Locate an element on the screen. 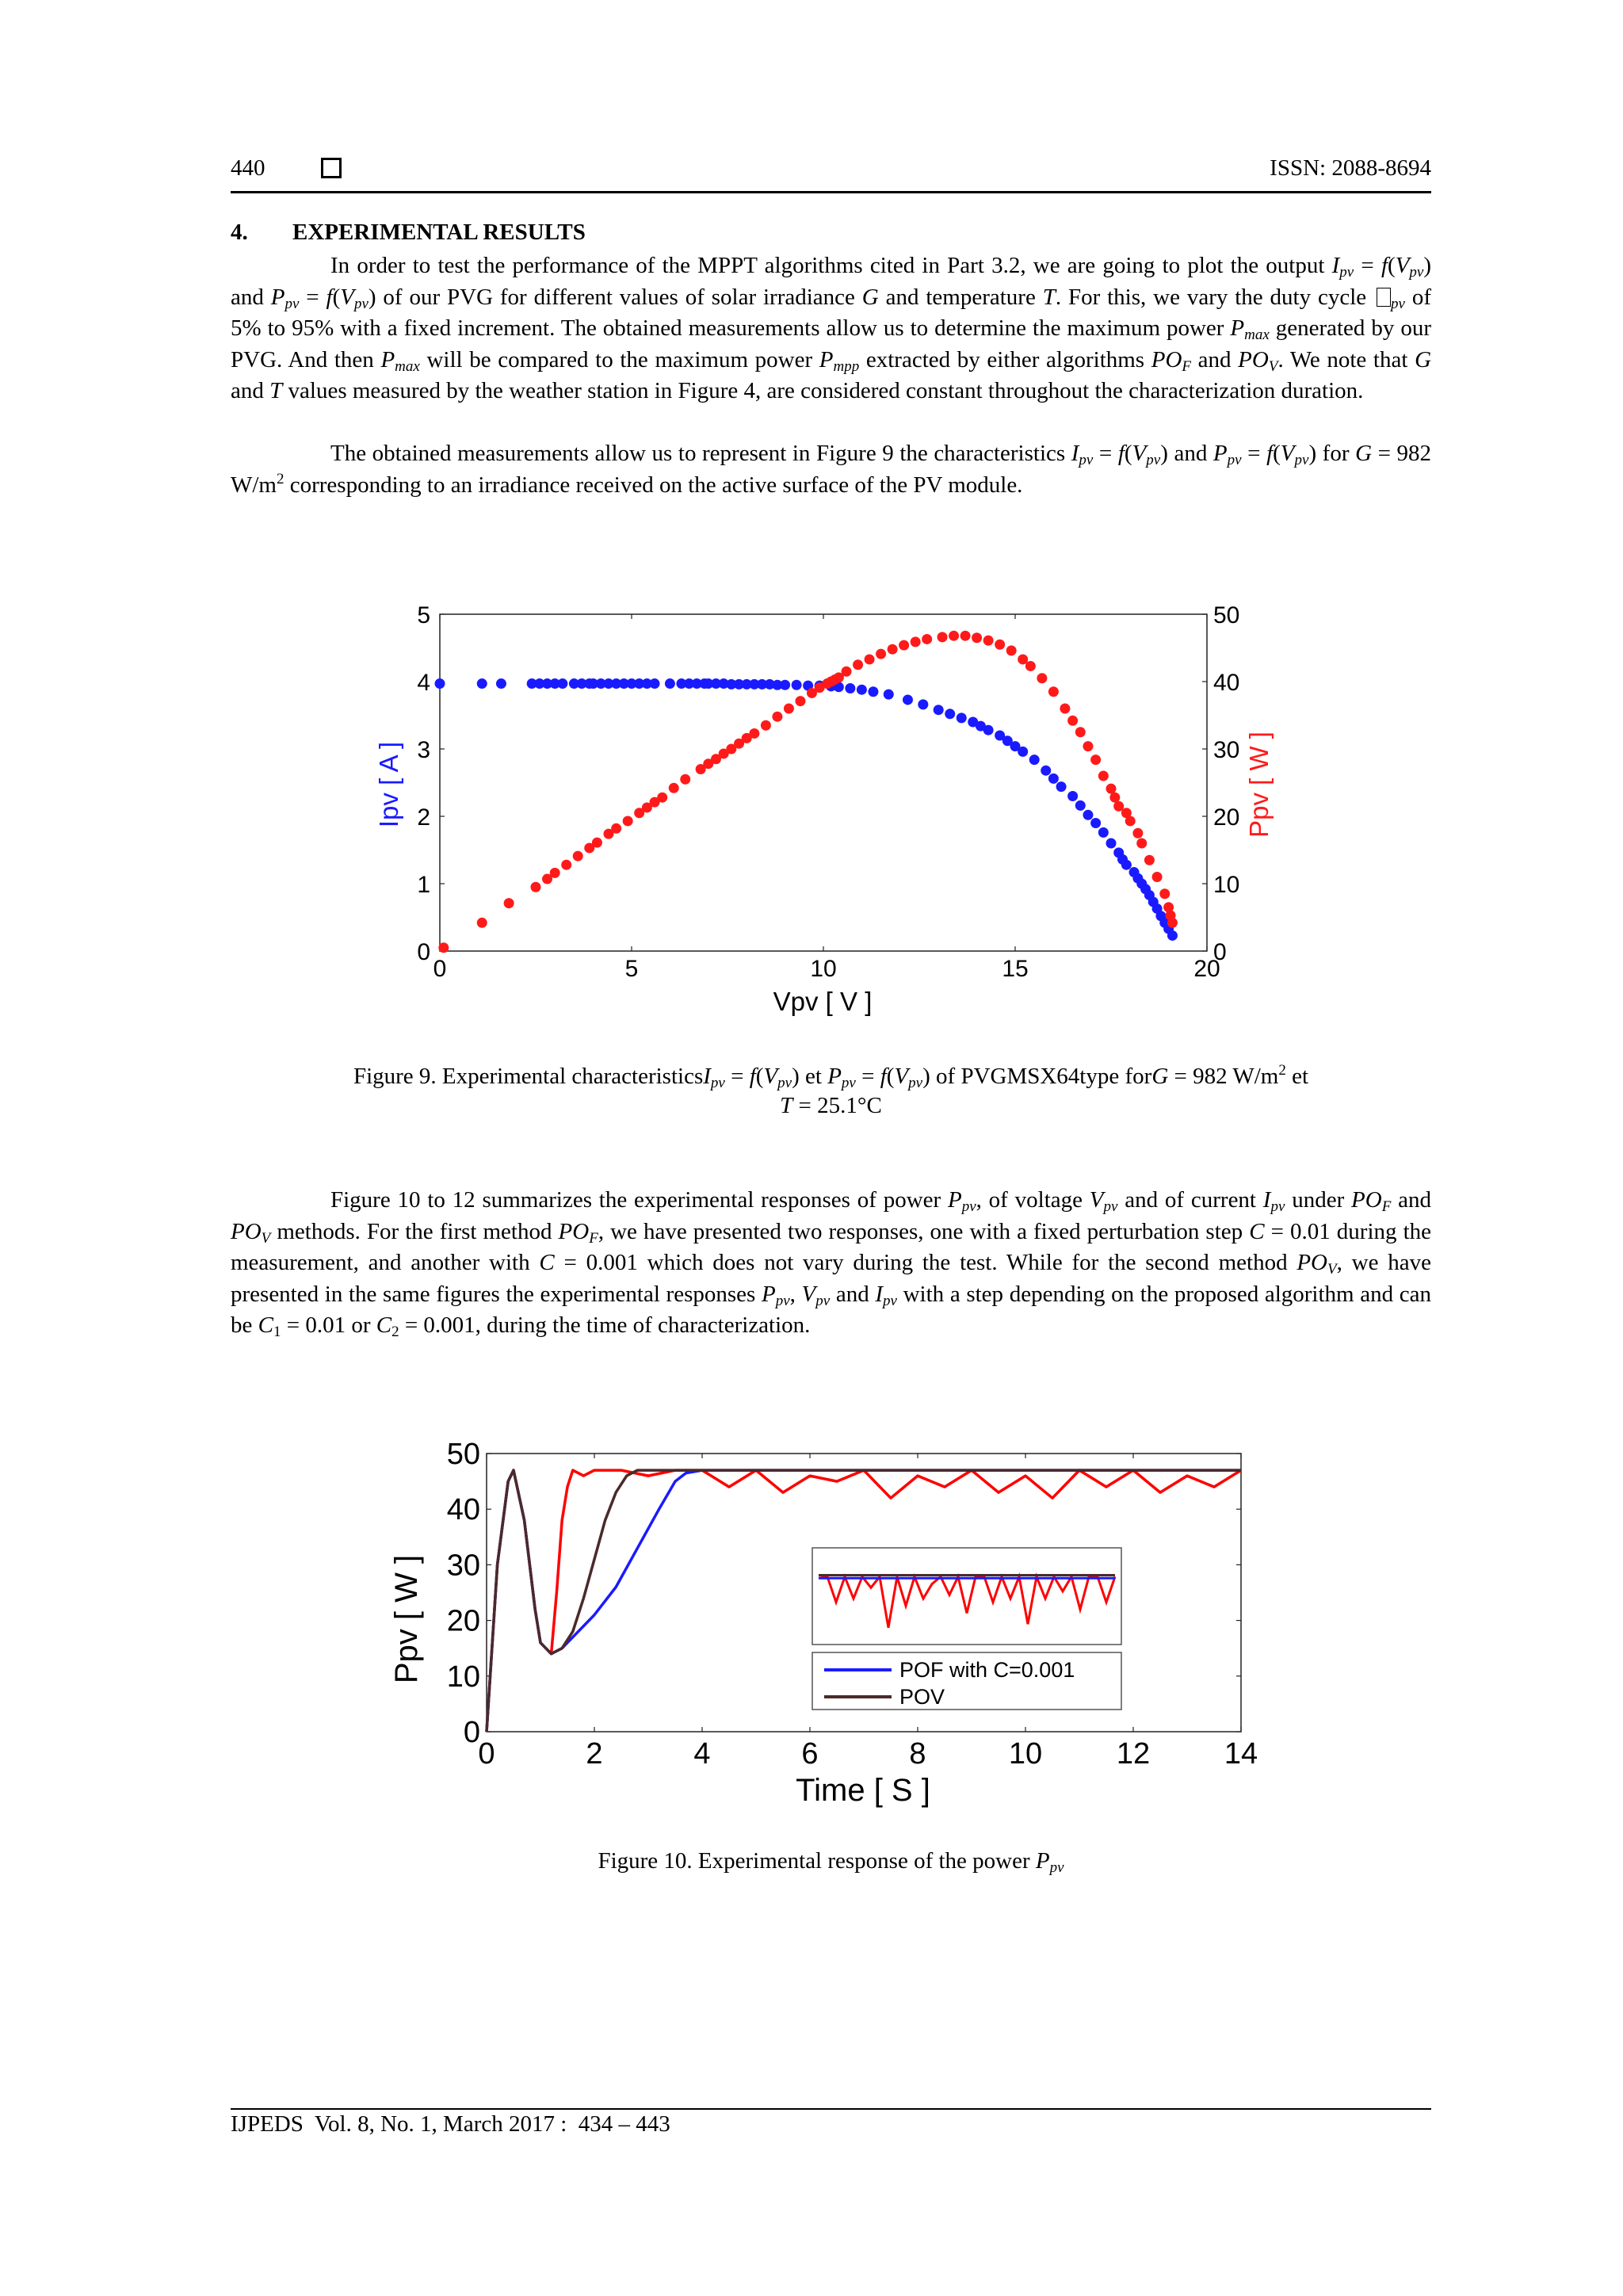  y-tick-label: 50 is located at coordinates (463, 1454).